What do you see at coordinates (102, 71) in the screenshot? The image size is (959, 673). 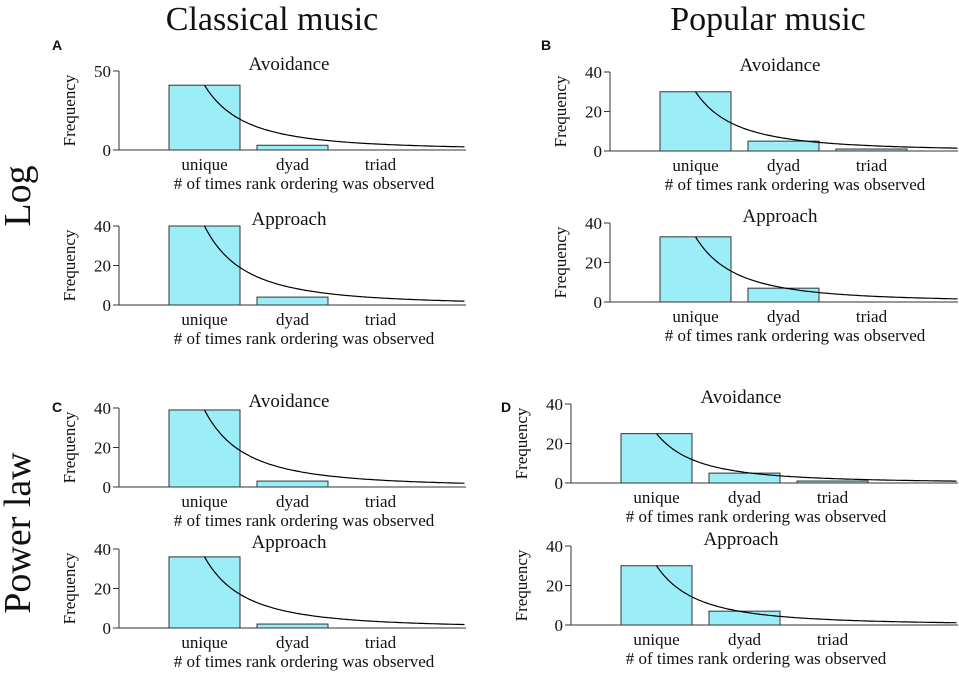 I see `y-tick-label: 50` at bounding box center [102, 71].